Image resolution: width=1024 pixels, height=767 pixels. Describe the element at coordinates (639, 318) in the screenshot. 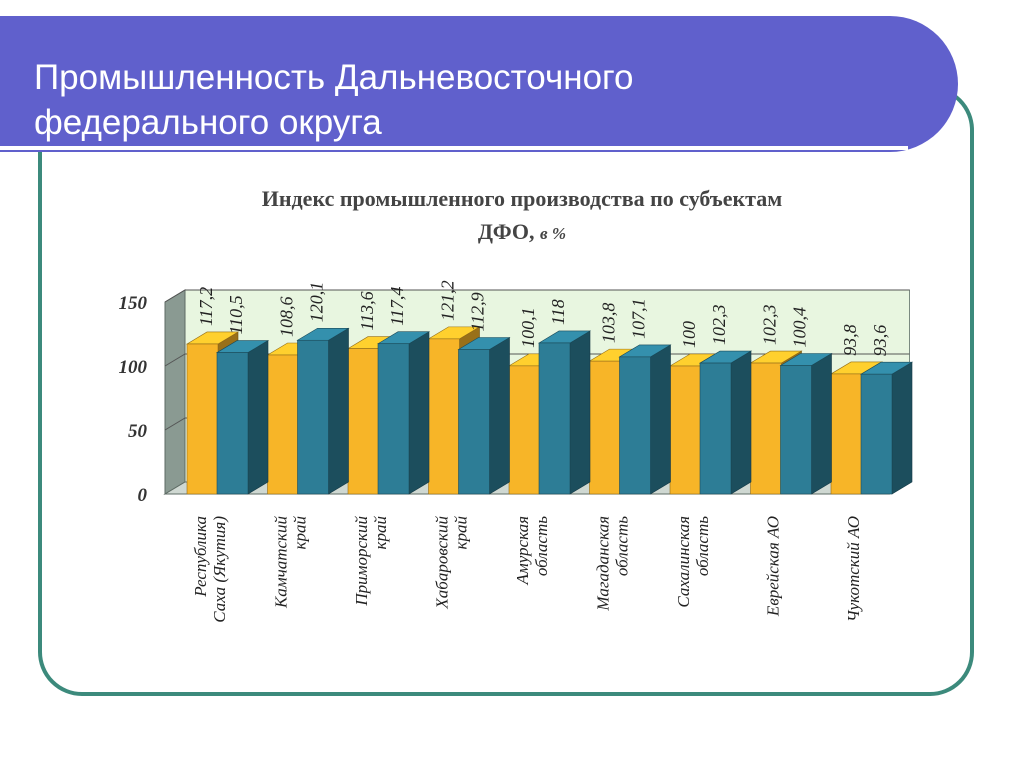

I see `data-label: 107,1` at that location.